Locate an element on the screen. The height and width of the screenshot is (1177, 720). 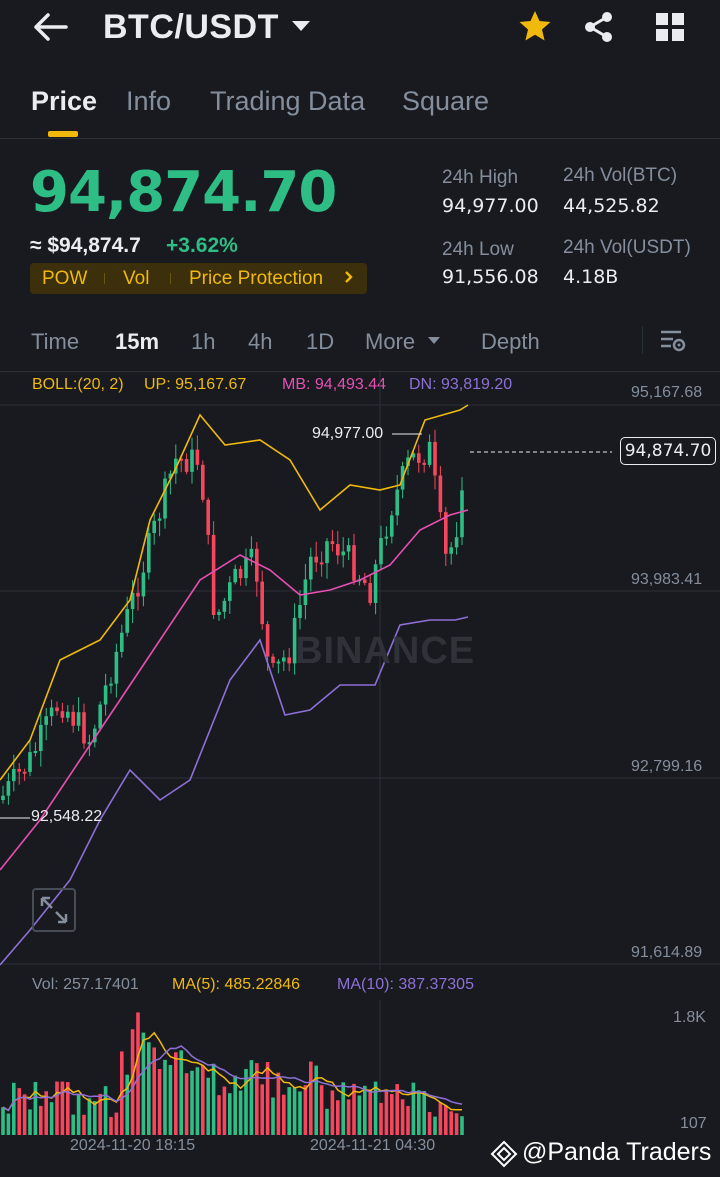
timeframe-1d: 1D is located at coordinates (320, 341).